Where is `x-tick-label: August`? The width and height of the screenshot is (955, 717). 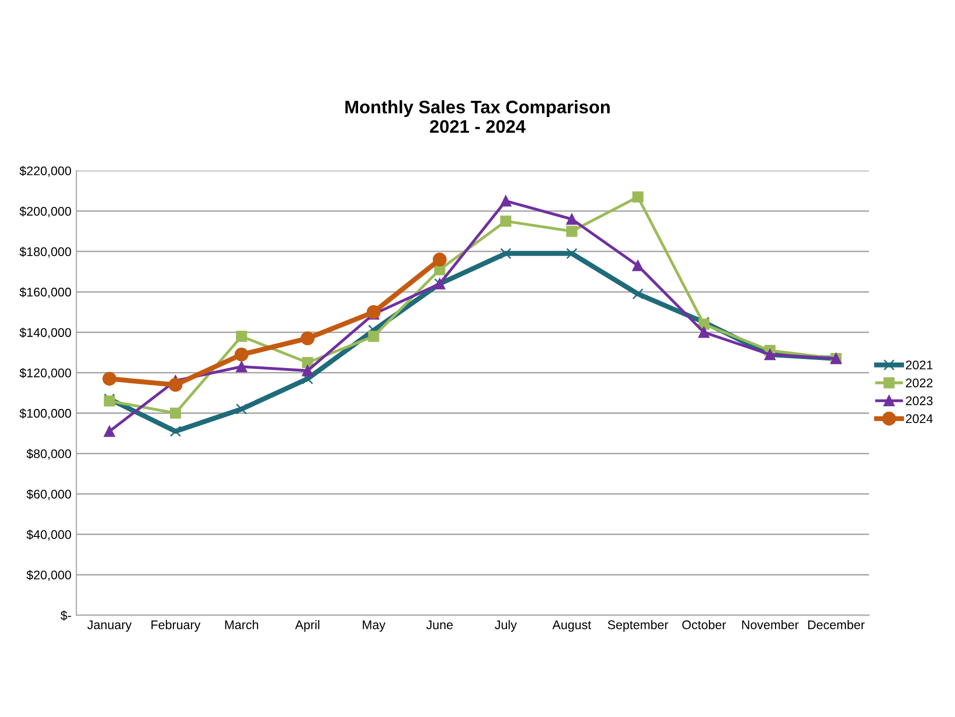
x-tick-label: August is located at coordinates (572, 626).